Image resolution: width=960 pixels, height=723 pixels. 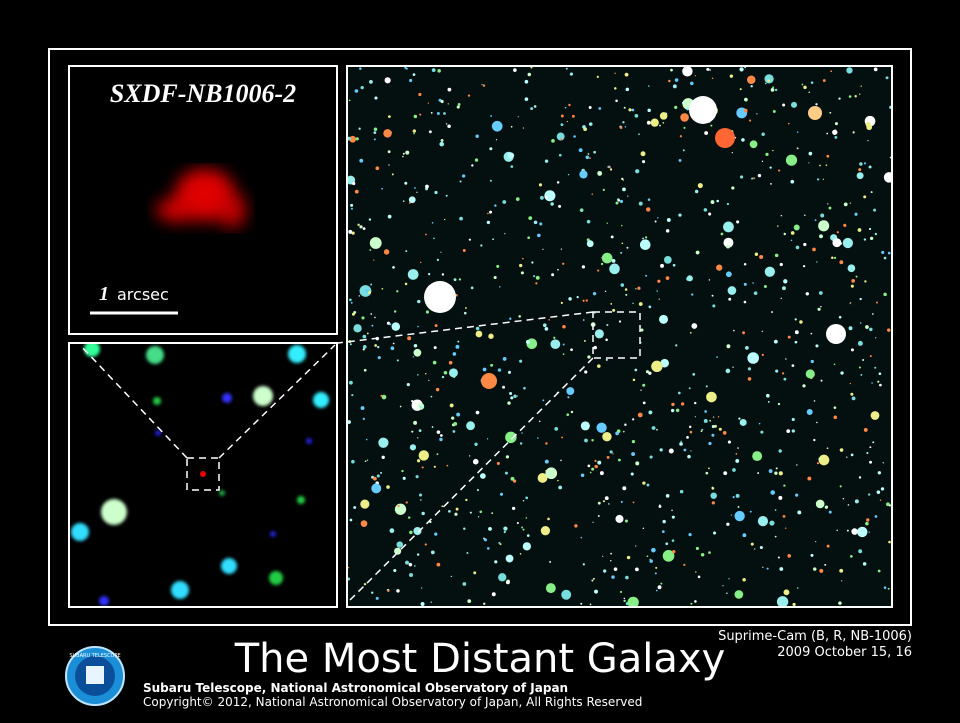 I want to click on instrument: Suprime-Cam (B, R, NB-1006), so click(x=815, y=636).